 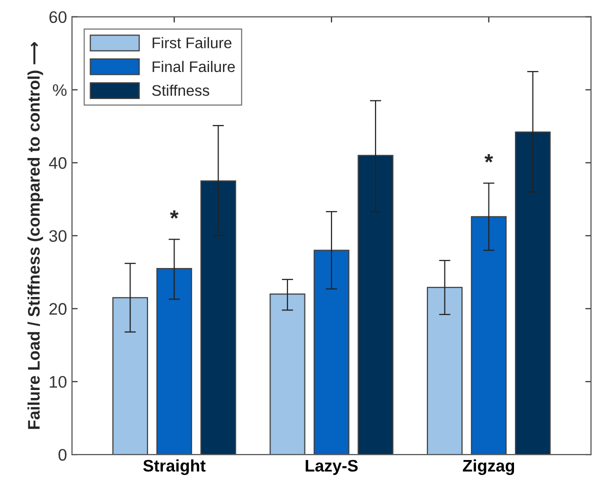 What do you see at coordinates (192, 42) in the screenshot?
I see `legend-label: First Failure` at bounding box center [192, 42].